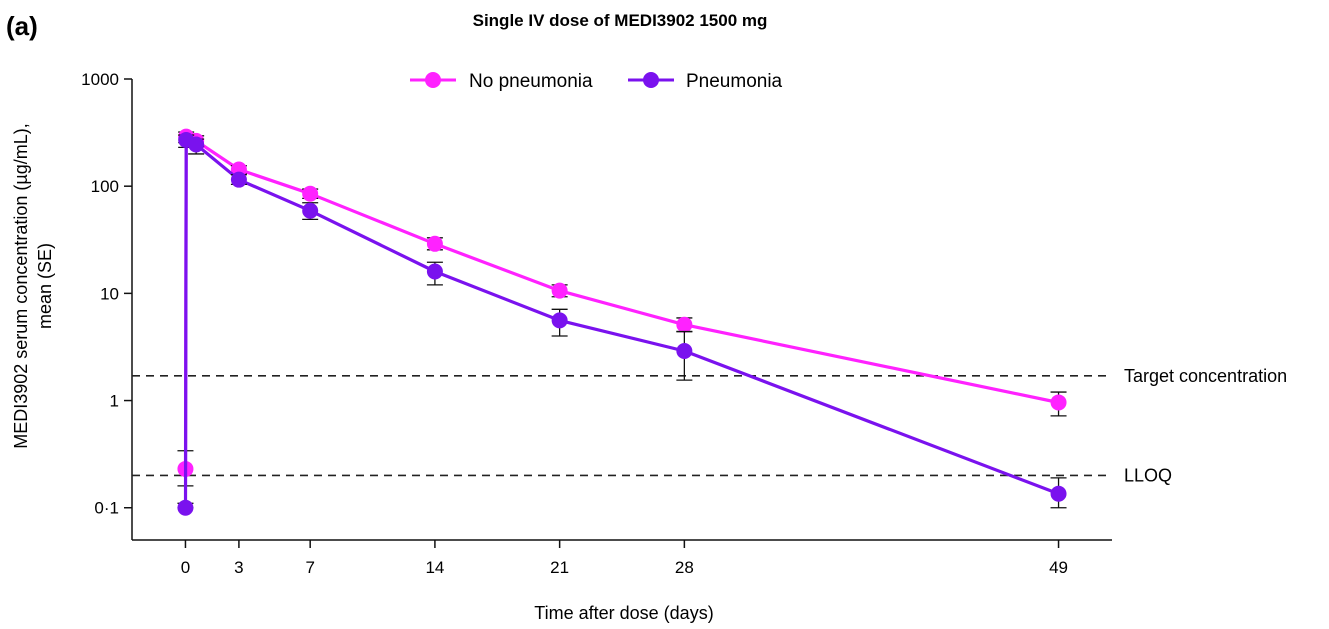 The image size is (1329, 629). I want to click on legend-marker-no-pneumonia, so click(433, 80).